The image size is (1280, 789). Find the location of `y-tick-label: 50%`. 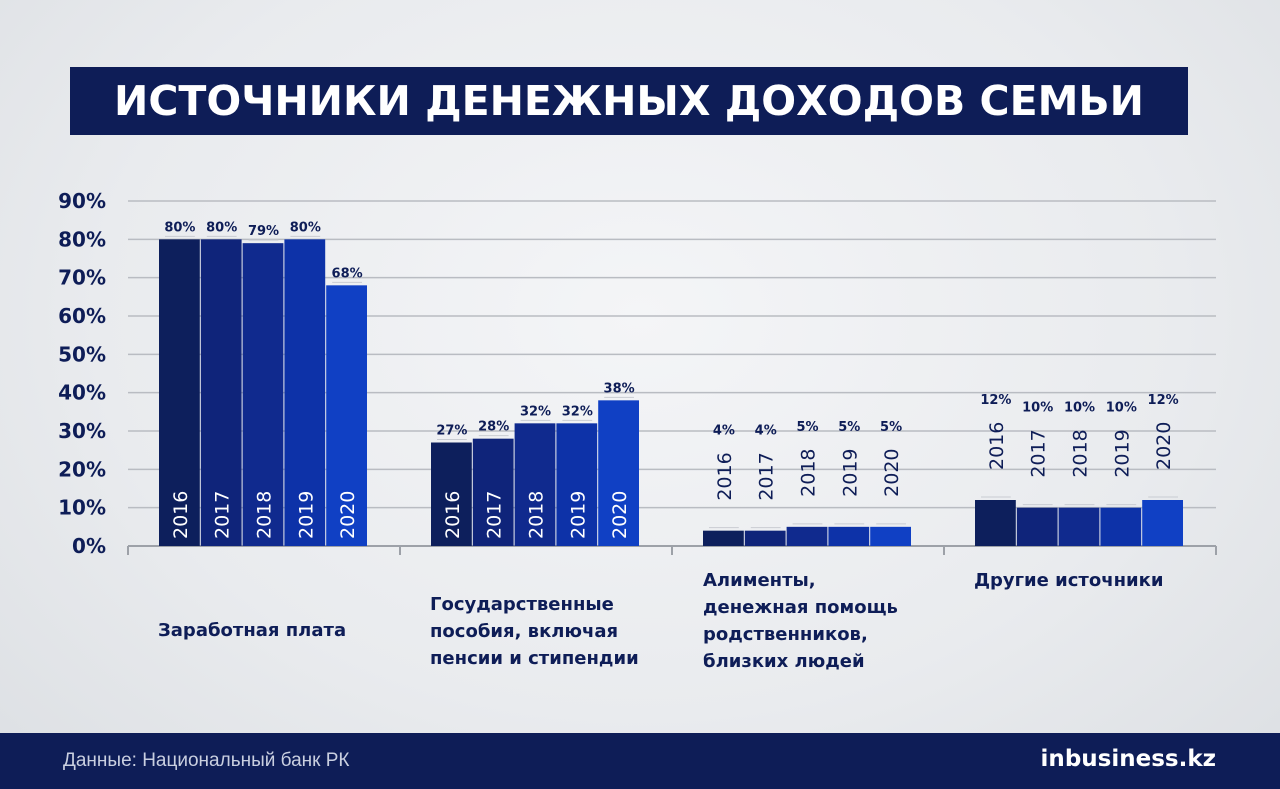

y-tick-label: 50% is located at coordinates (82, 354).